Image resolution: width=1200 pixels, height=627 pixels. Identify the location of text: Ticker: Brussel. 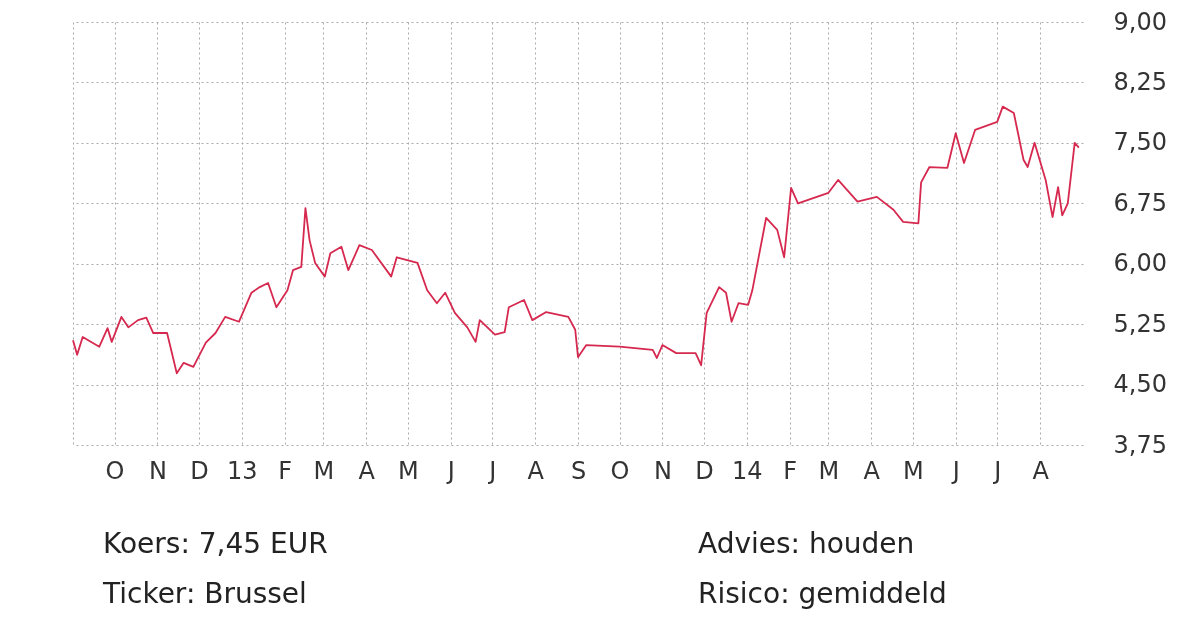
(204, 593).